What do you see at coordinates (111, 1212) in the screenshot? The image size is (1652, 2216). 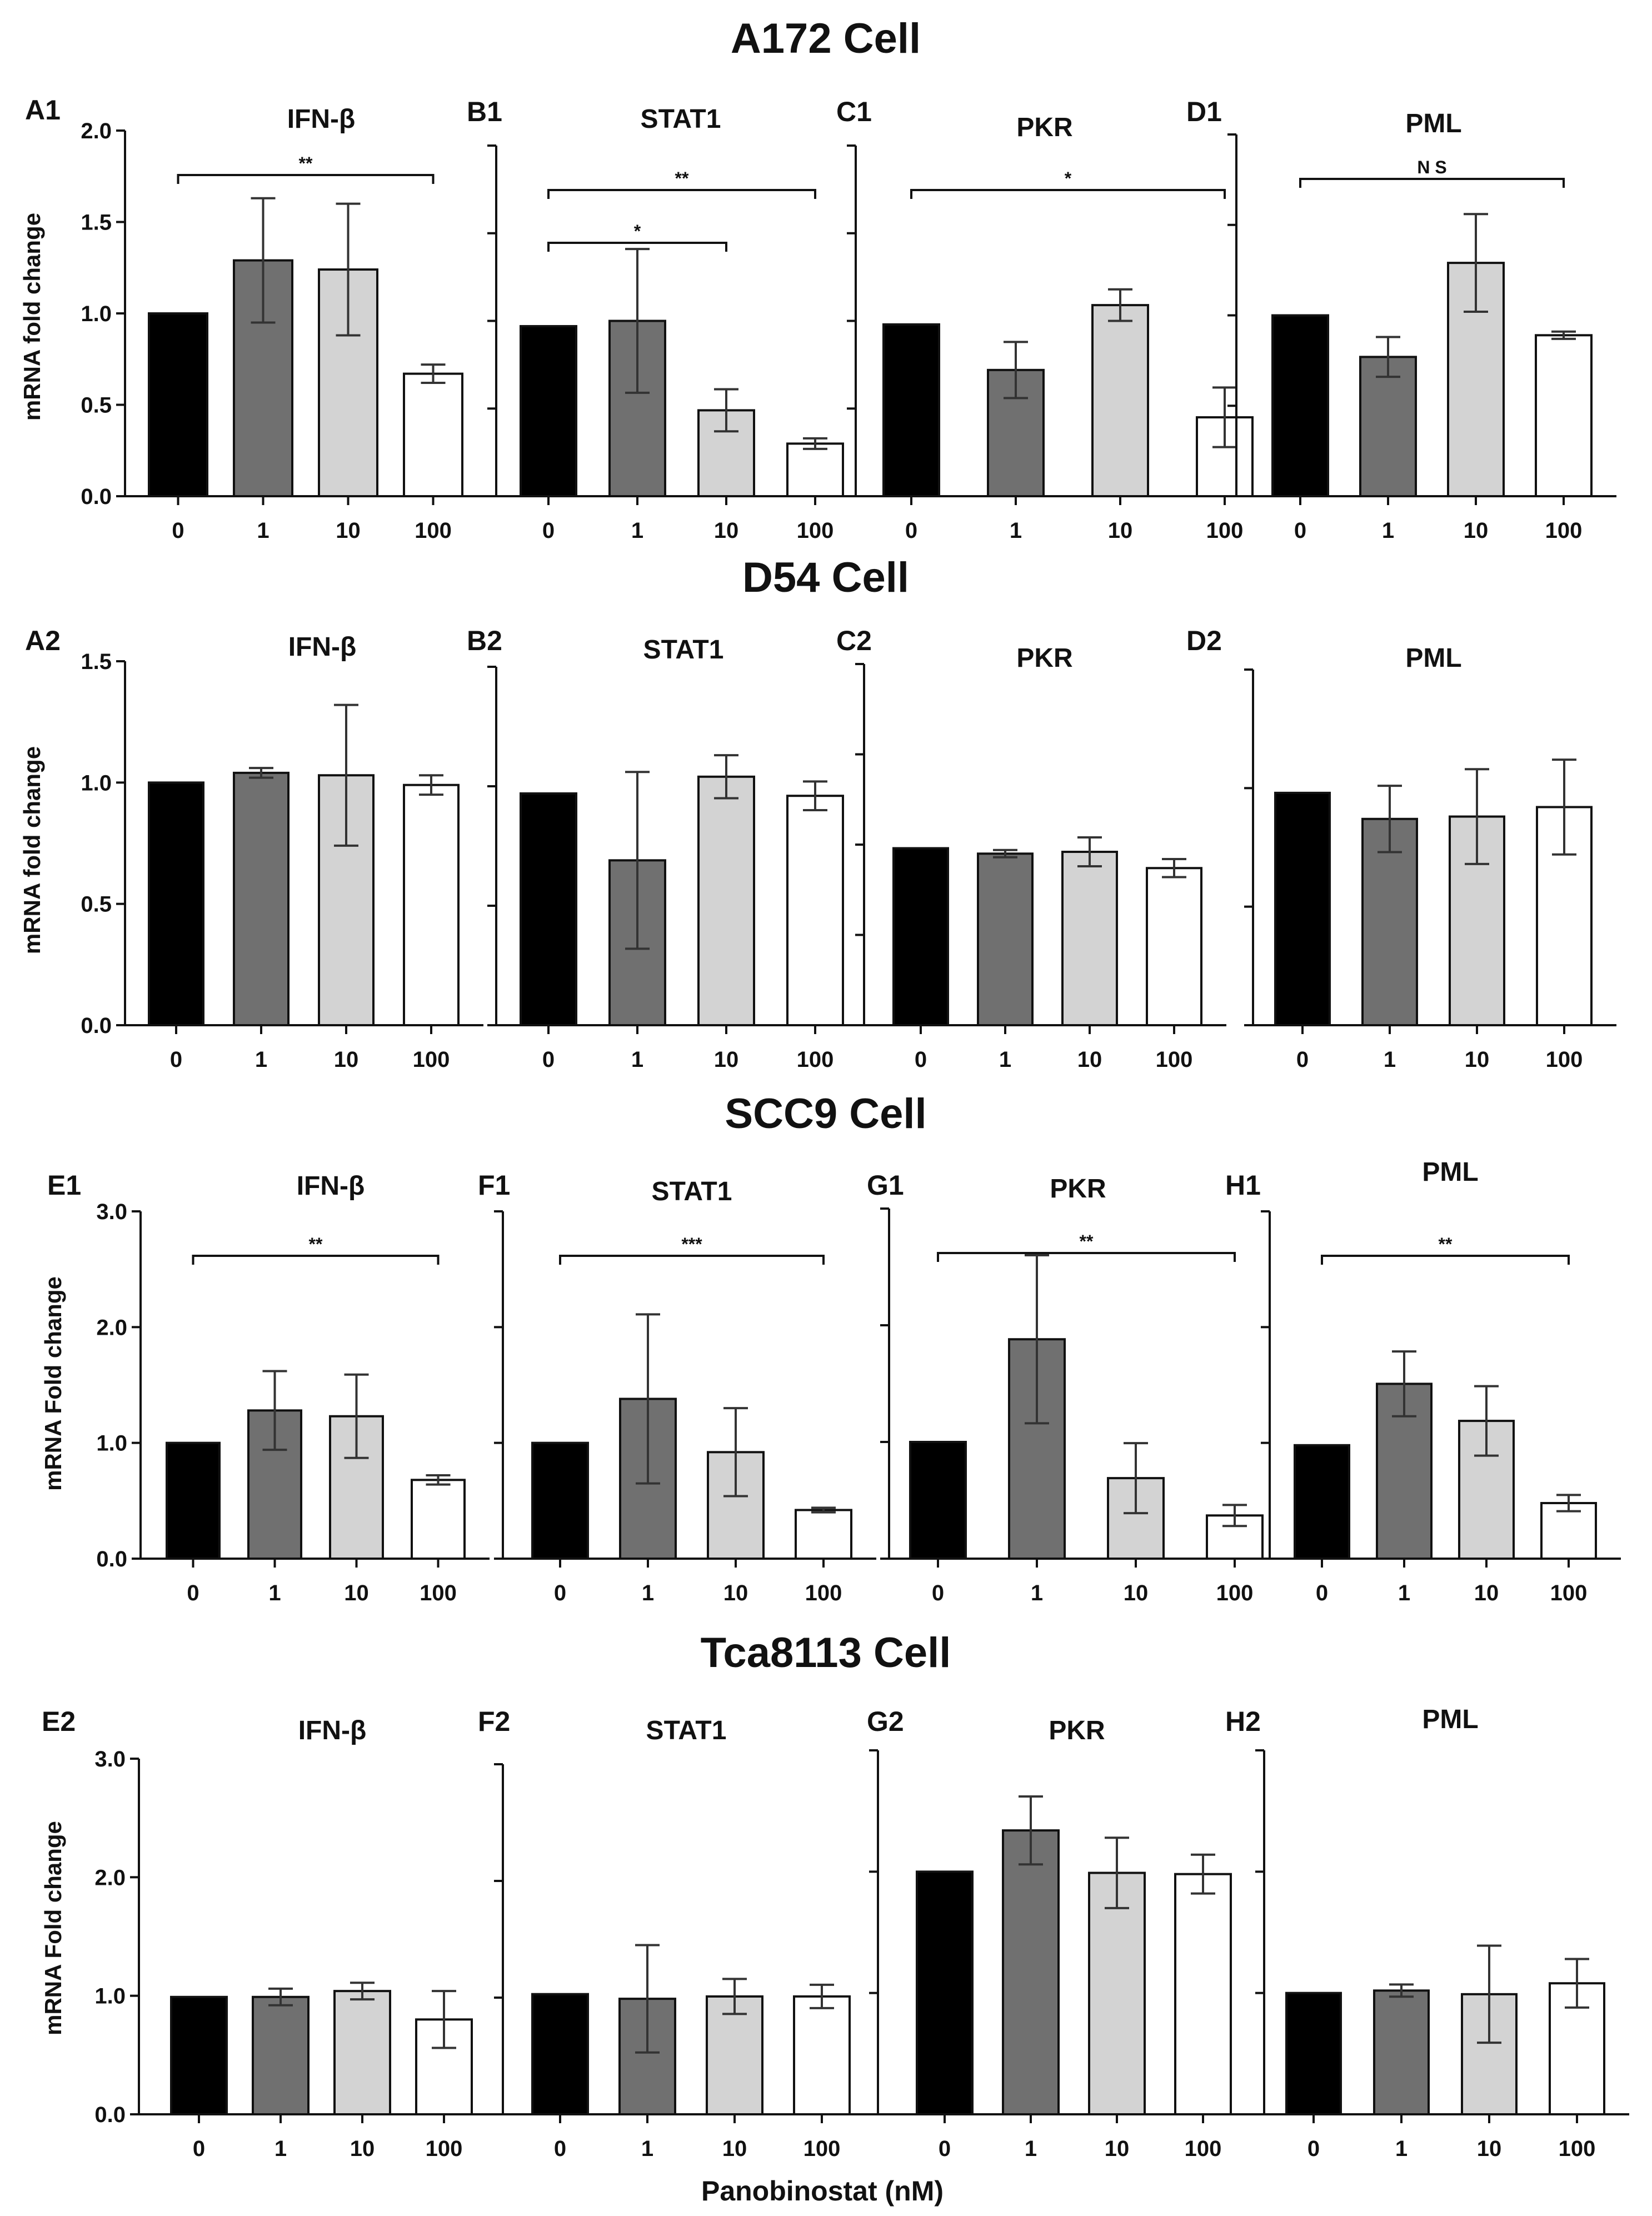 I see `y-tick-label-e1-3: 3.0` at bounding box center [111, 1212].